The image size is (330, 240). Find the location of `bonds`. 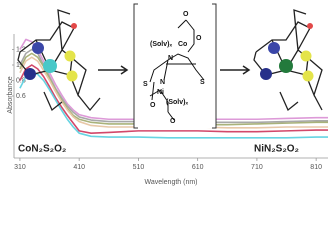

bonds is located at coordinates (177, 70).